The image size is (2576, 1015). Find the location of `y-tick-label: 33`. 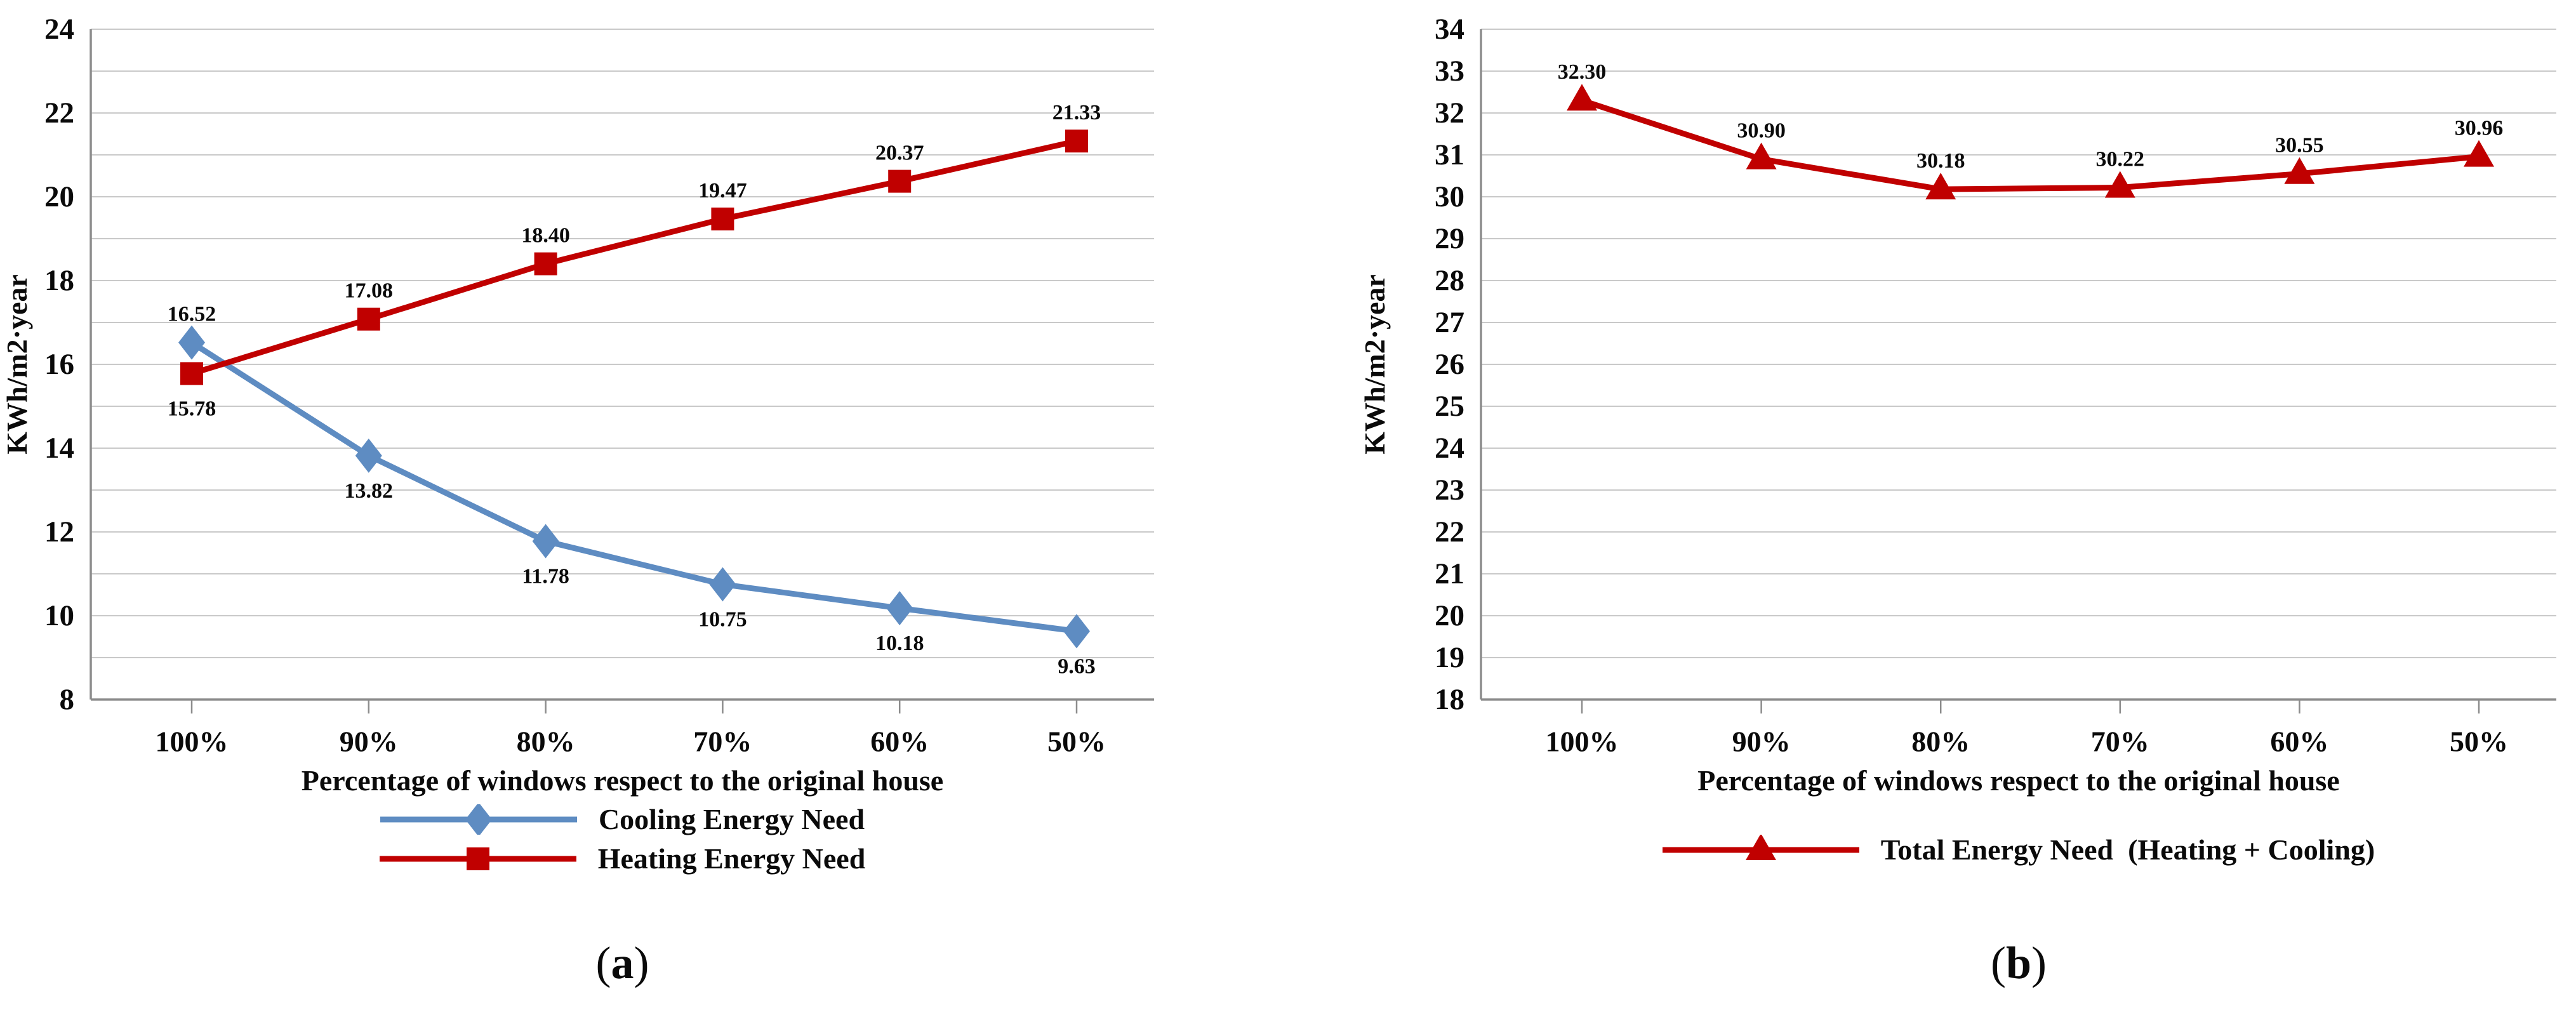

y-tick-label: 33 is located at coordinates (1449, 71).